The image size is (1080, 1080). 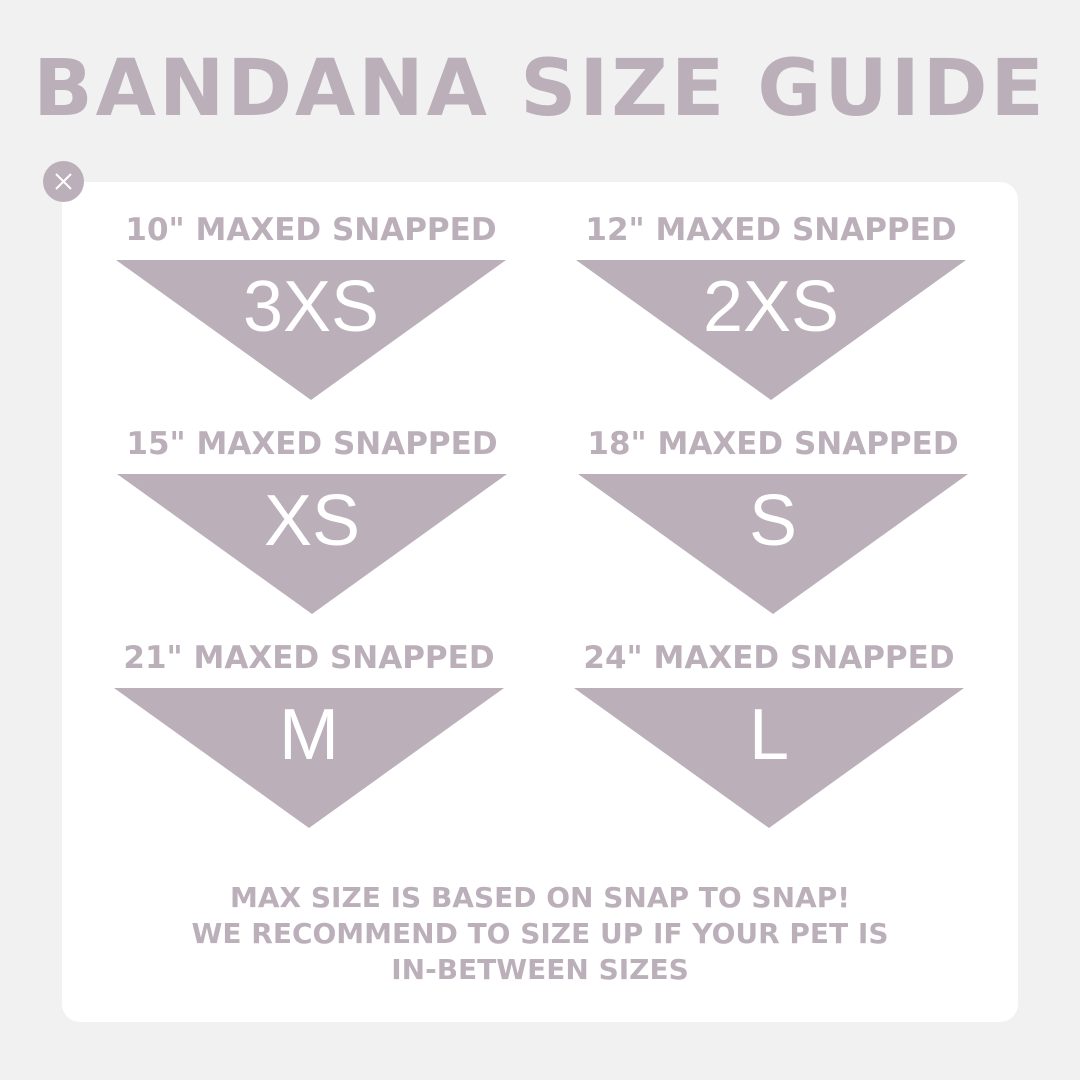 I want to click on page-title: BANDANA SIZE GUIDE, so click(x=540, y=89).